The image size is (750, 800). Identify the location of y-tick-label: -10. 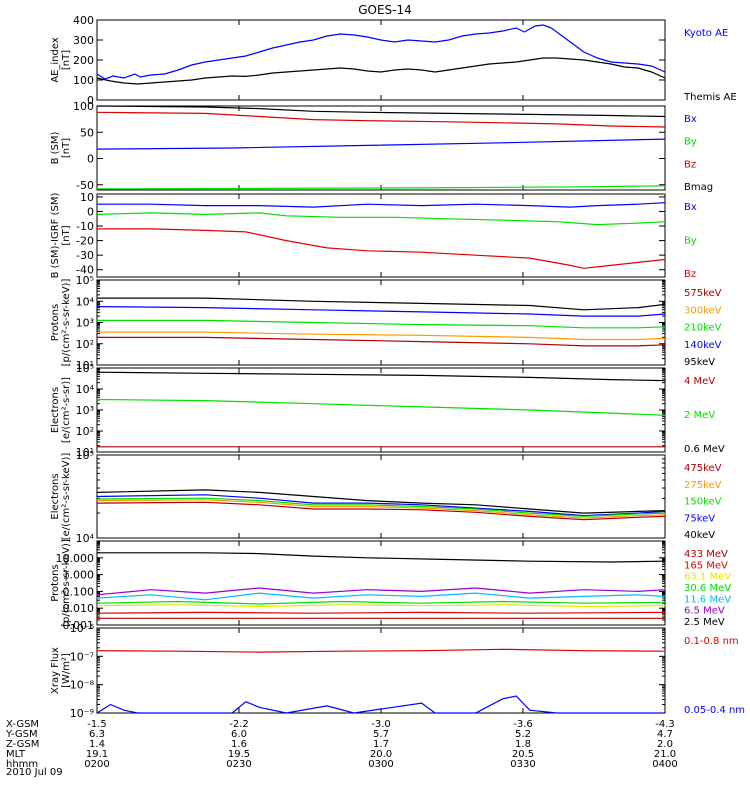
(85, 226).